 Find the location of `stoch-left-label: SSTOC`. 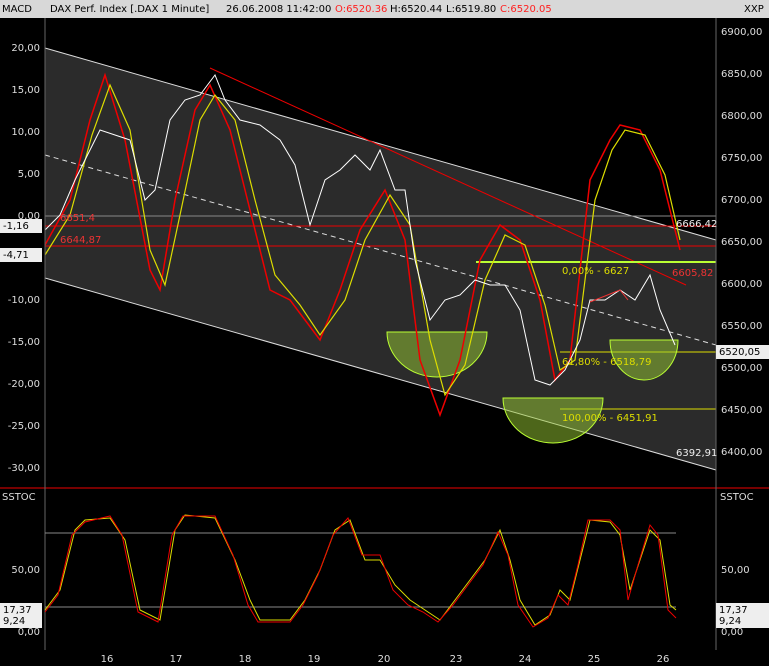

stoch-left-label: SSTOC is located at coordinates (19, 497).